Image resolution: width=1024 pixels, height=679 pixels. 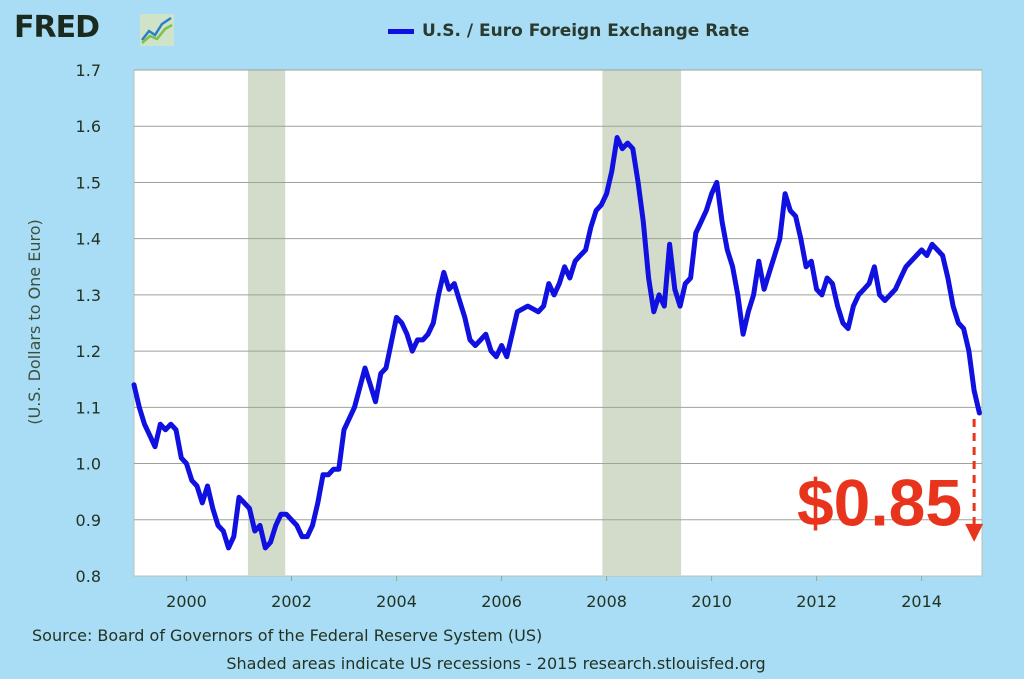 What do you see at coordinates (711, 601) in the screenshot?
I see `x-tick-label: 2010` at bounding box center [711, 601].